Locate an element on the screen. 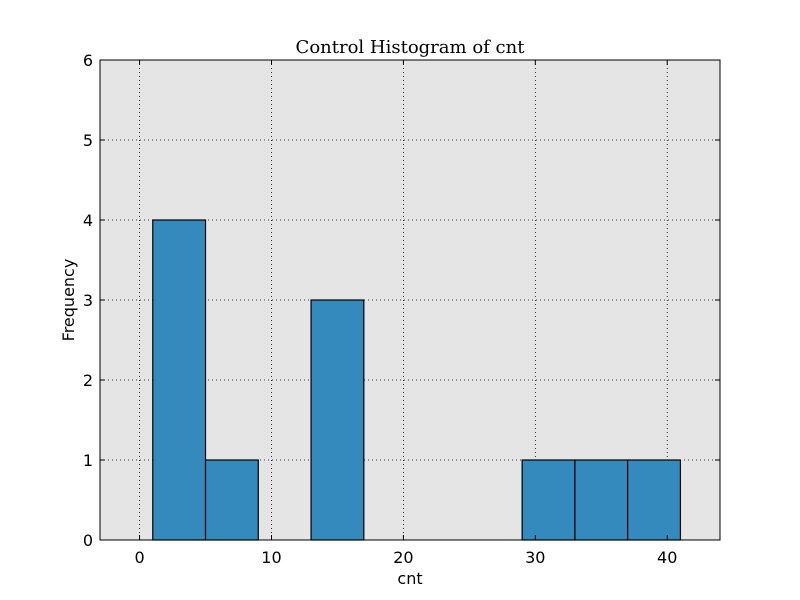 This screenshot has width=800, height=600. x-axis-label: cnt is located at coordinates (409, 578).